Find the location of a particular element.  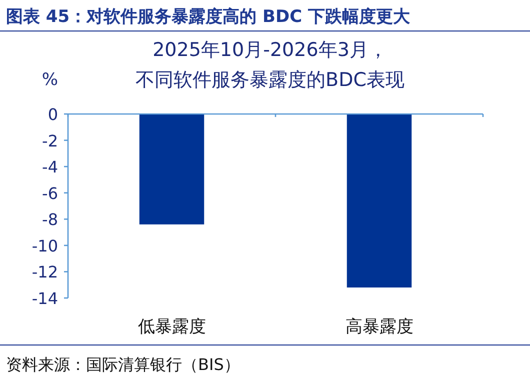

y-tick-label: -14 is located at coordinates (45, 298).